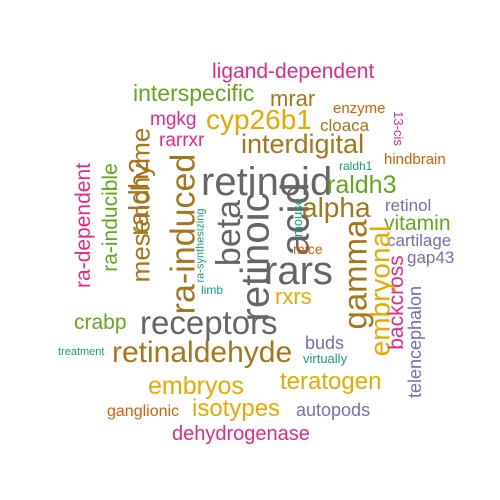 This screenshot has height=500, width=500. What do you see at coordinates (110, 217) in the screenshot?
I see `word-ra-inducible: ra-inducible` at bounding box center [110, 217].